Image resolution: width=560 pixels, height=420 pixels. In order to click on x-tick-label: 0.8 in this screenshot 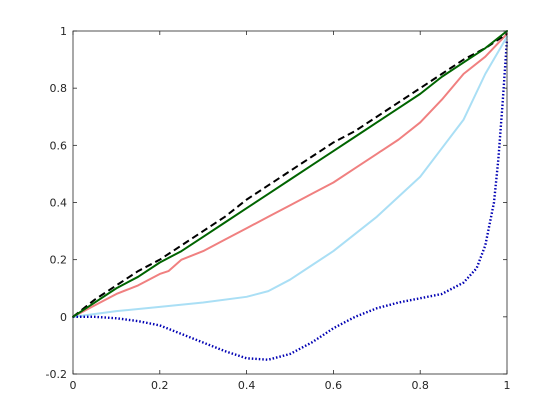, I will do `click(420, 385)`.